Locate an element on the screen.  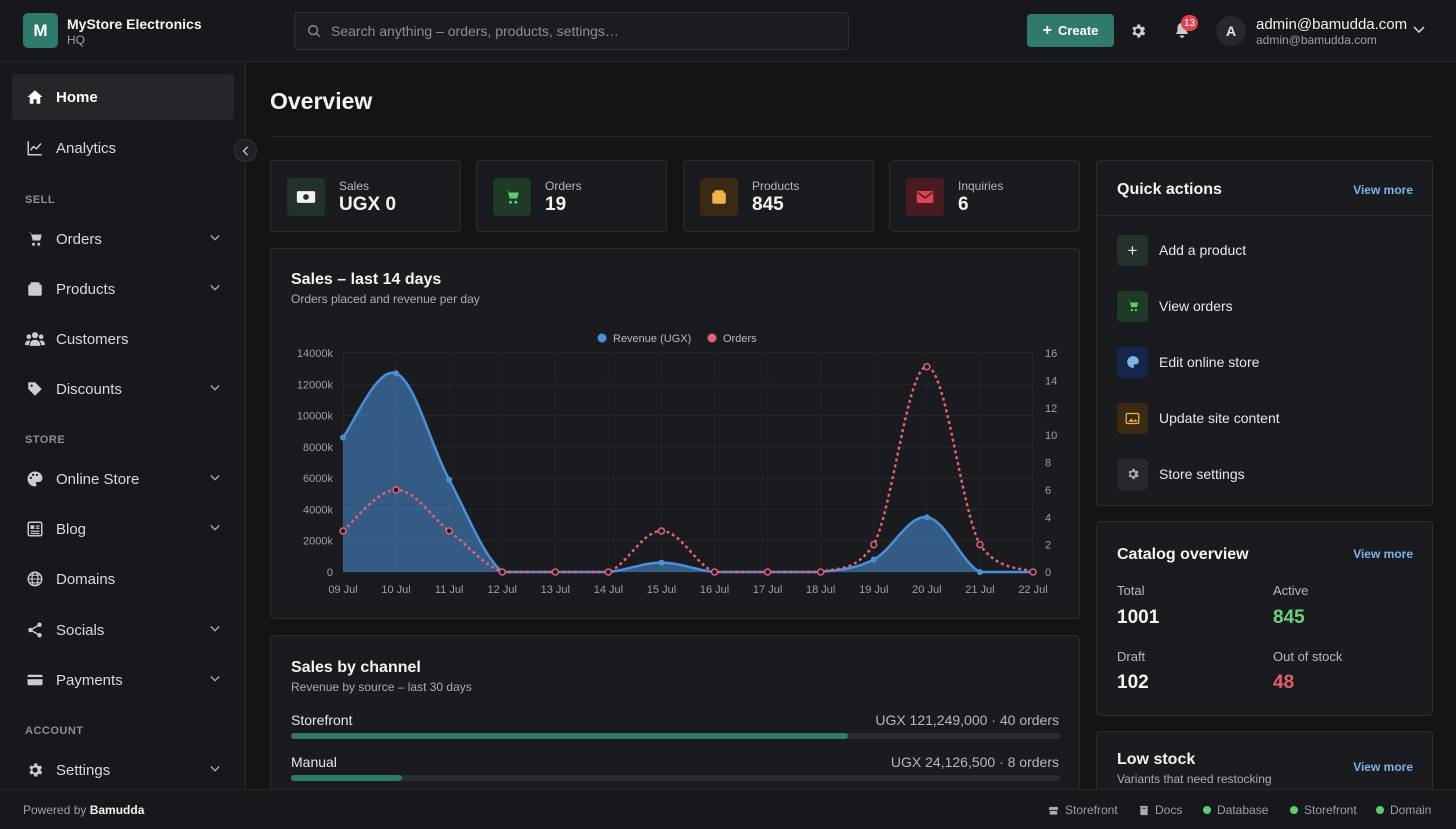
sidebar-item-payments: Payments is located at coordinates (123, 680).